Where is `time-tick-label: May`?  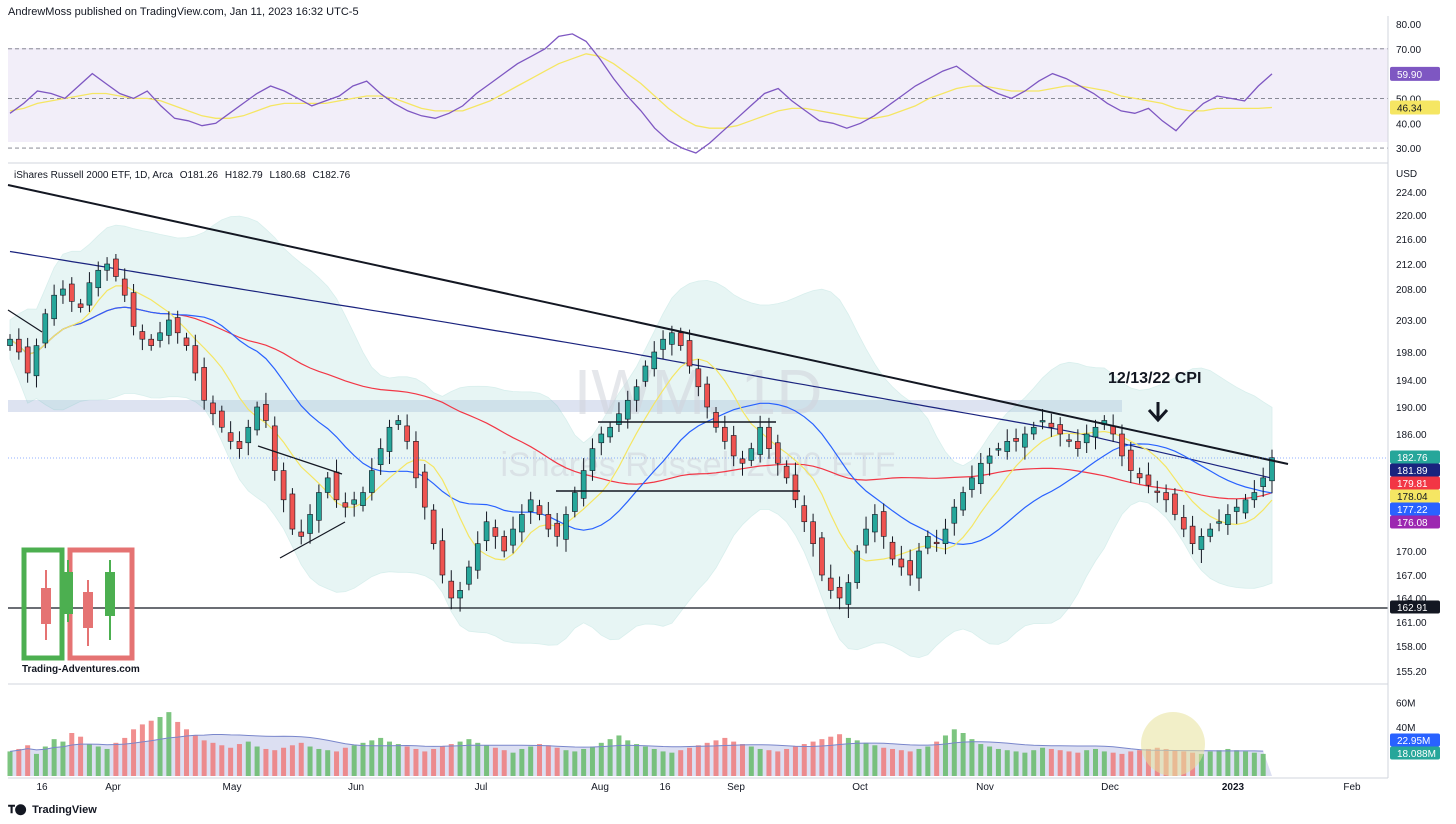 time-tick-label: May is located at coordinates (232, 787).